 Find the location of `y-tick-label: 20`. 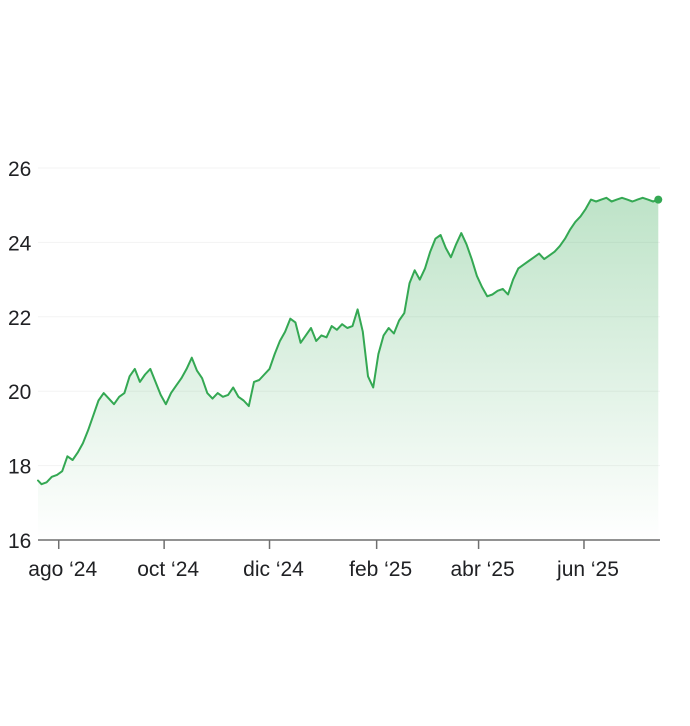

y-tick-label: 20 is located at coordinates (19, 392).